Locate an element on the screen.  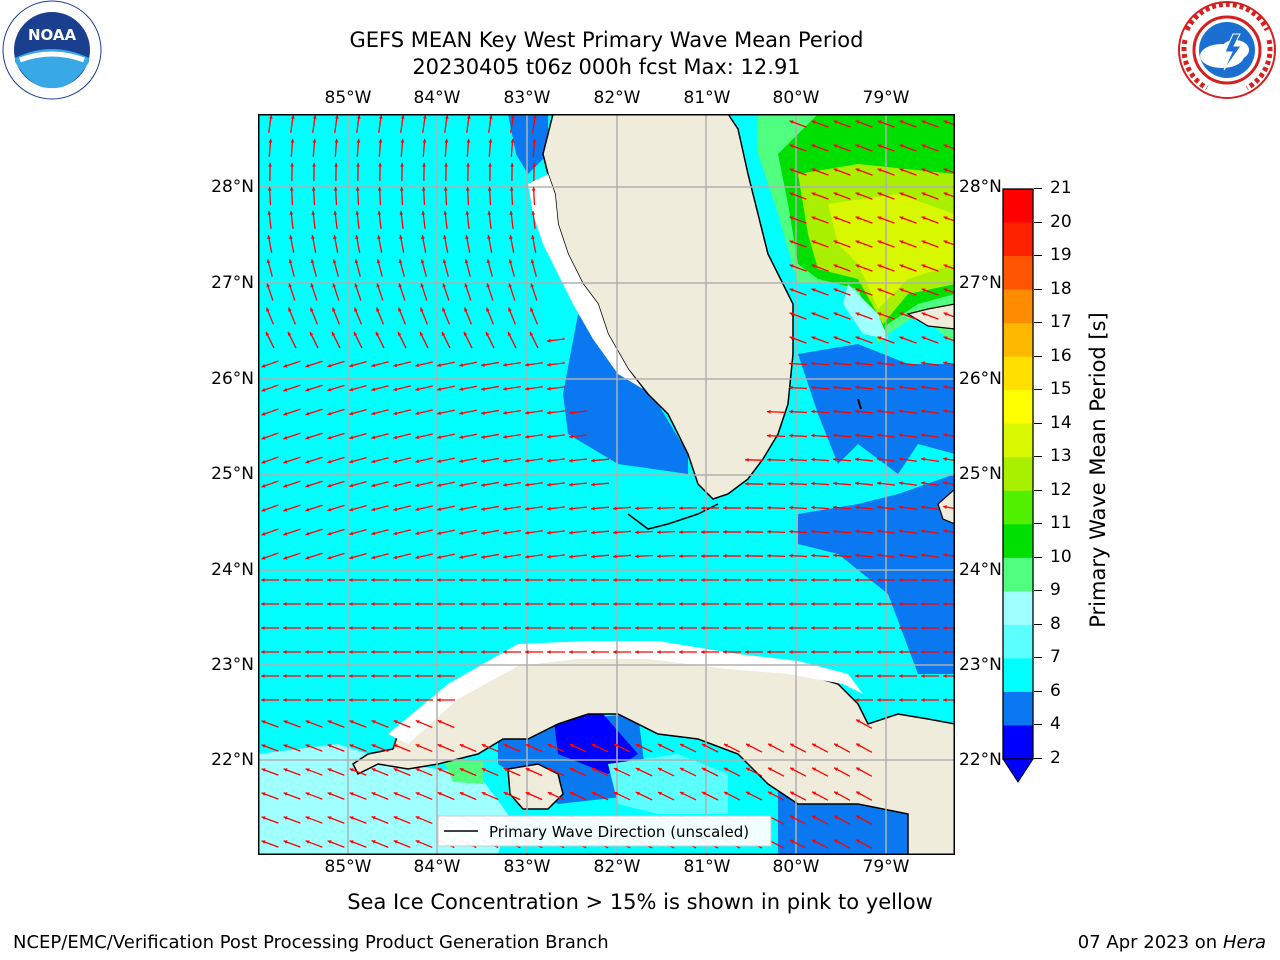
lat-label-left: 22°N is located at coordinates (232, 760).